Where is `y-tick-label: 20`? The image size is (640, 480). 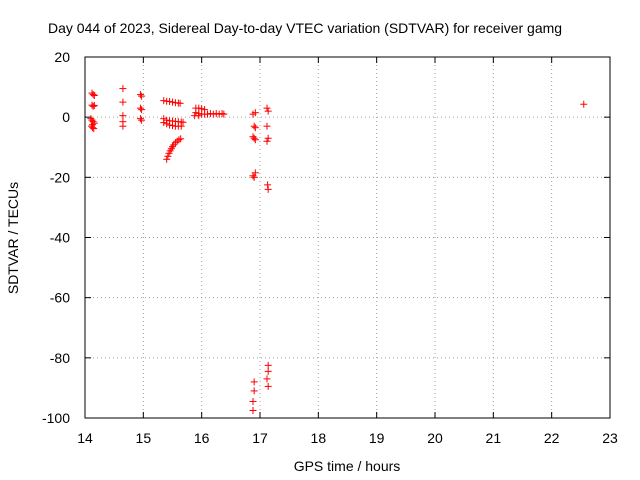
y-tick-label: 20 is located at coordinates (62, 57).